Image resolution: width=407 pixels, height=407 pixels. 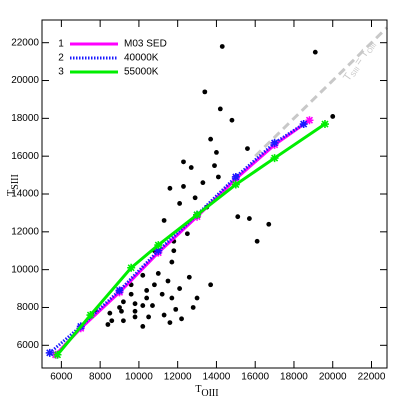 What do you see at coordinates (141, 58) in the screenshot?
I see `legend-label: 40000K` at bounding box center [141, 58].